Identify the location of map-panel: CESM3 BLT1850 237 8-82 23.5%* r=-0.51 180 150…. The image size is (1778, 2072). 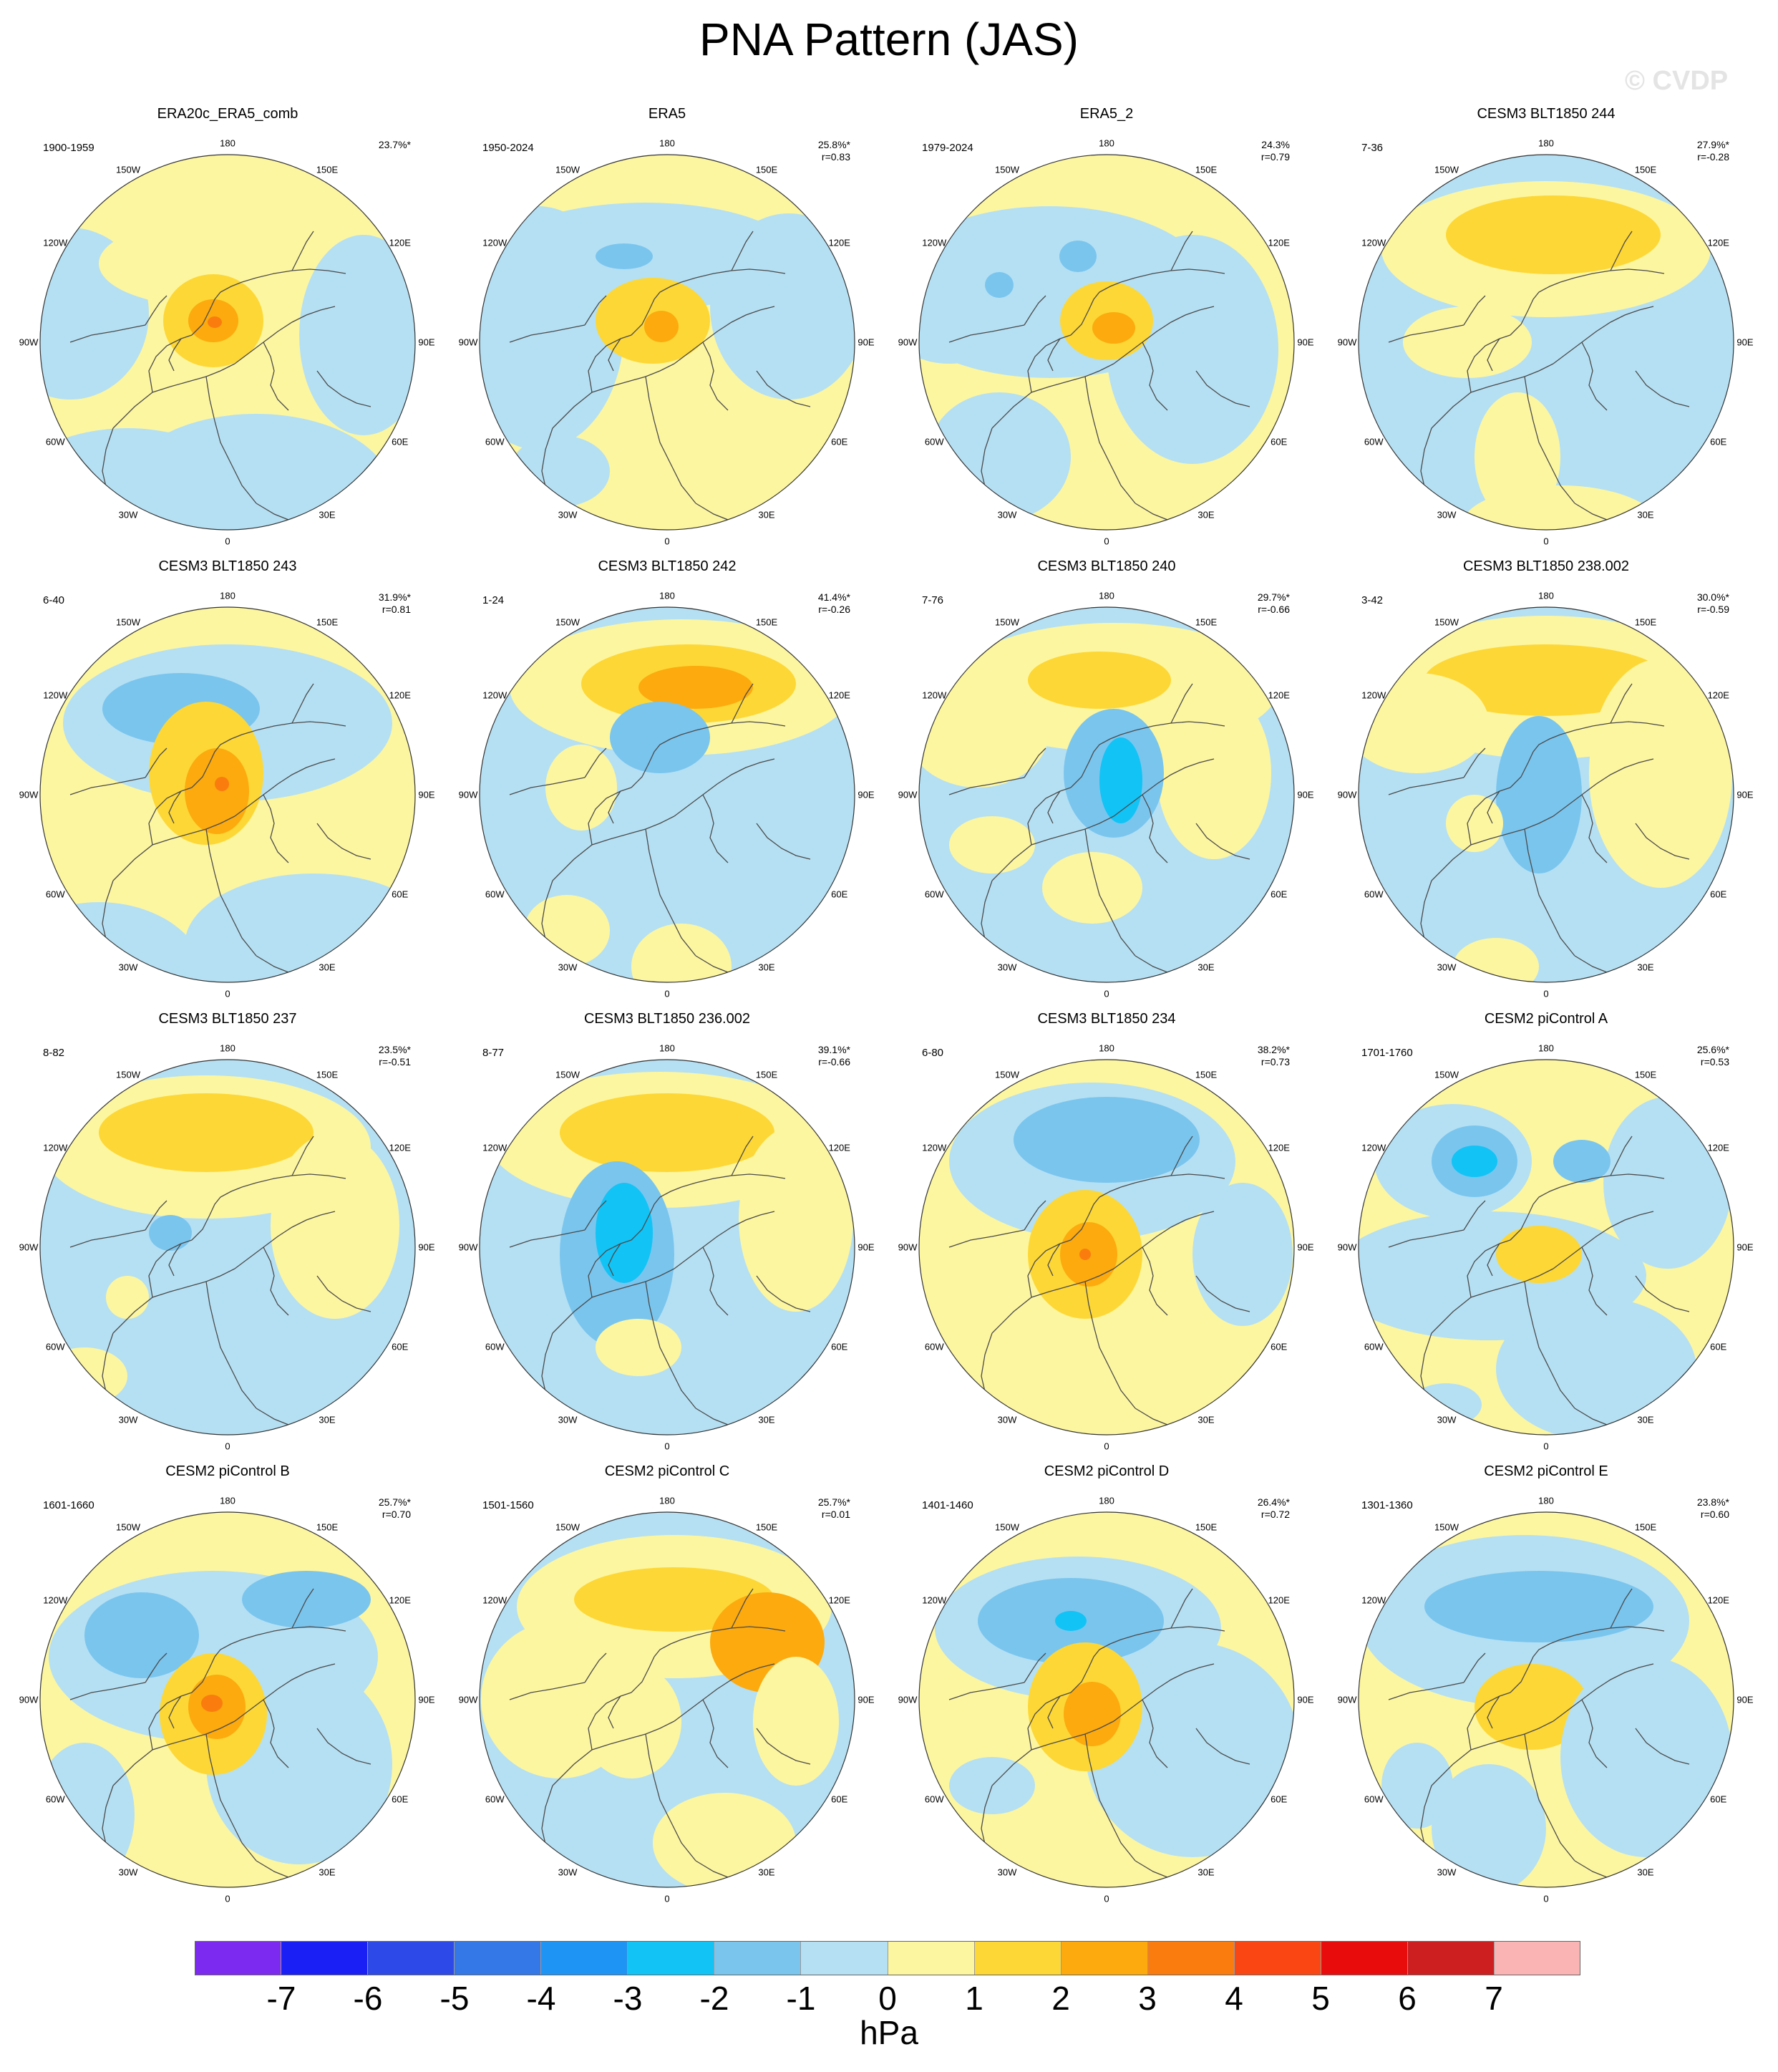
(227, 1233).